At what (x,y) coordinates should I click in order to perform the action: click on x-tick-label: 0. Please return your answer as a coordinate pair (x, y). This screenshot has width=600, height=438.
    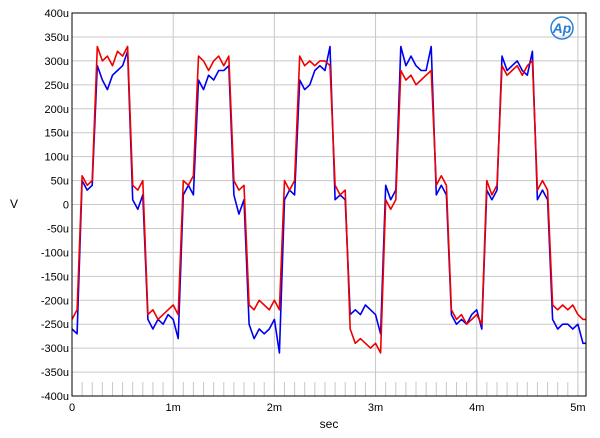
    Looking at the image, I should click on (72, 408).